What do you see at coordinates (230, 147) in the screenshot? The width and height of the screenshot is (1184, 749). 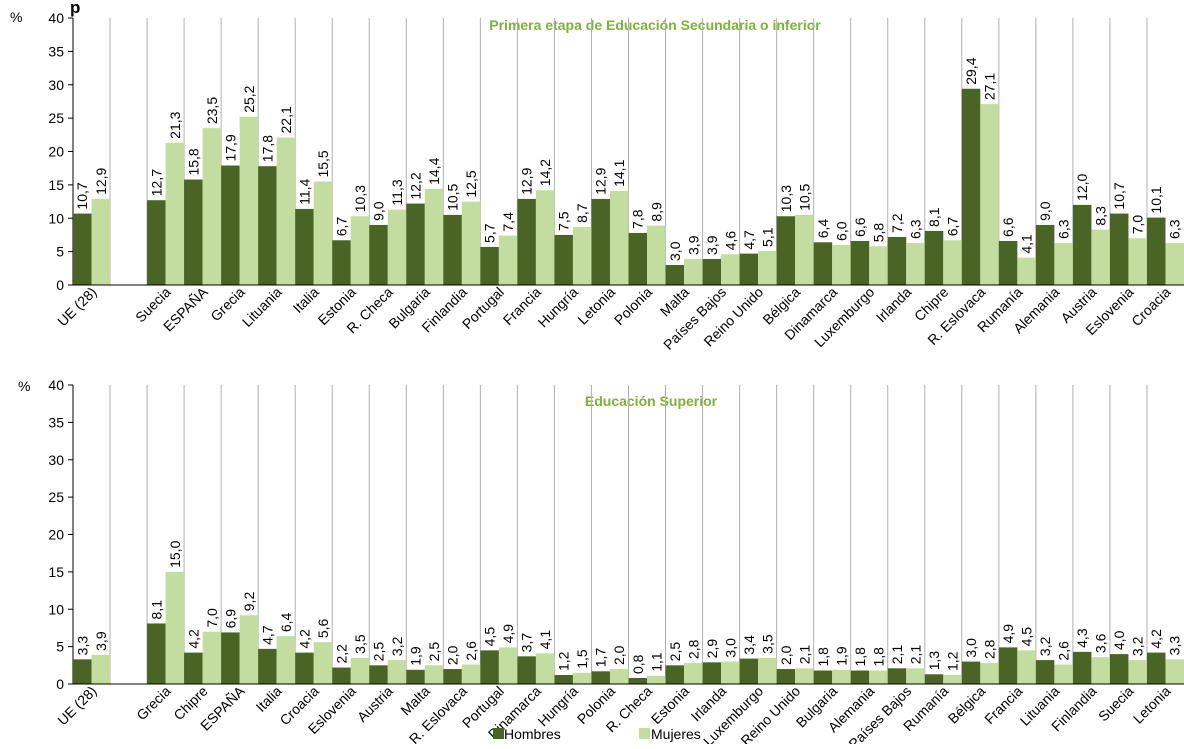 I see `data-label-hombres: 17,9` at bounding box center [230, 147].